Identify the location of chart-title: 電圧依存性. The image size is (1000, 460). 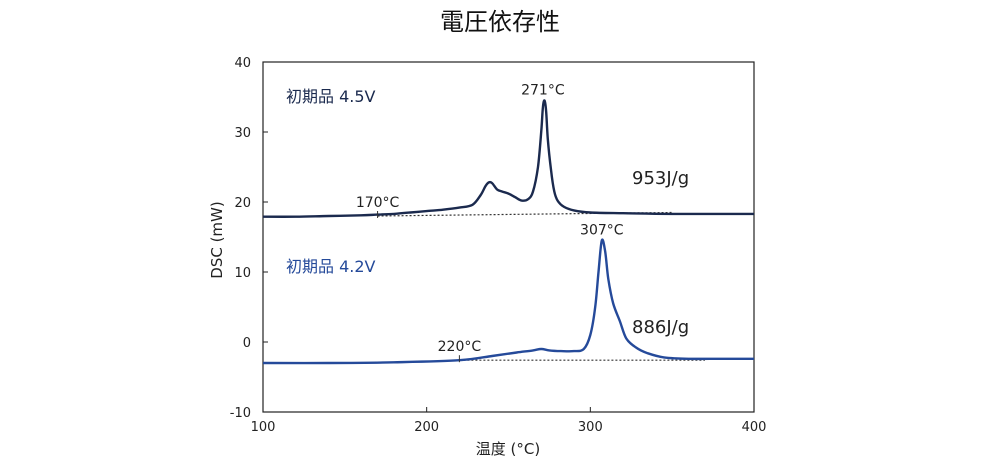
(500, 22).